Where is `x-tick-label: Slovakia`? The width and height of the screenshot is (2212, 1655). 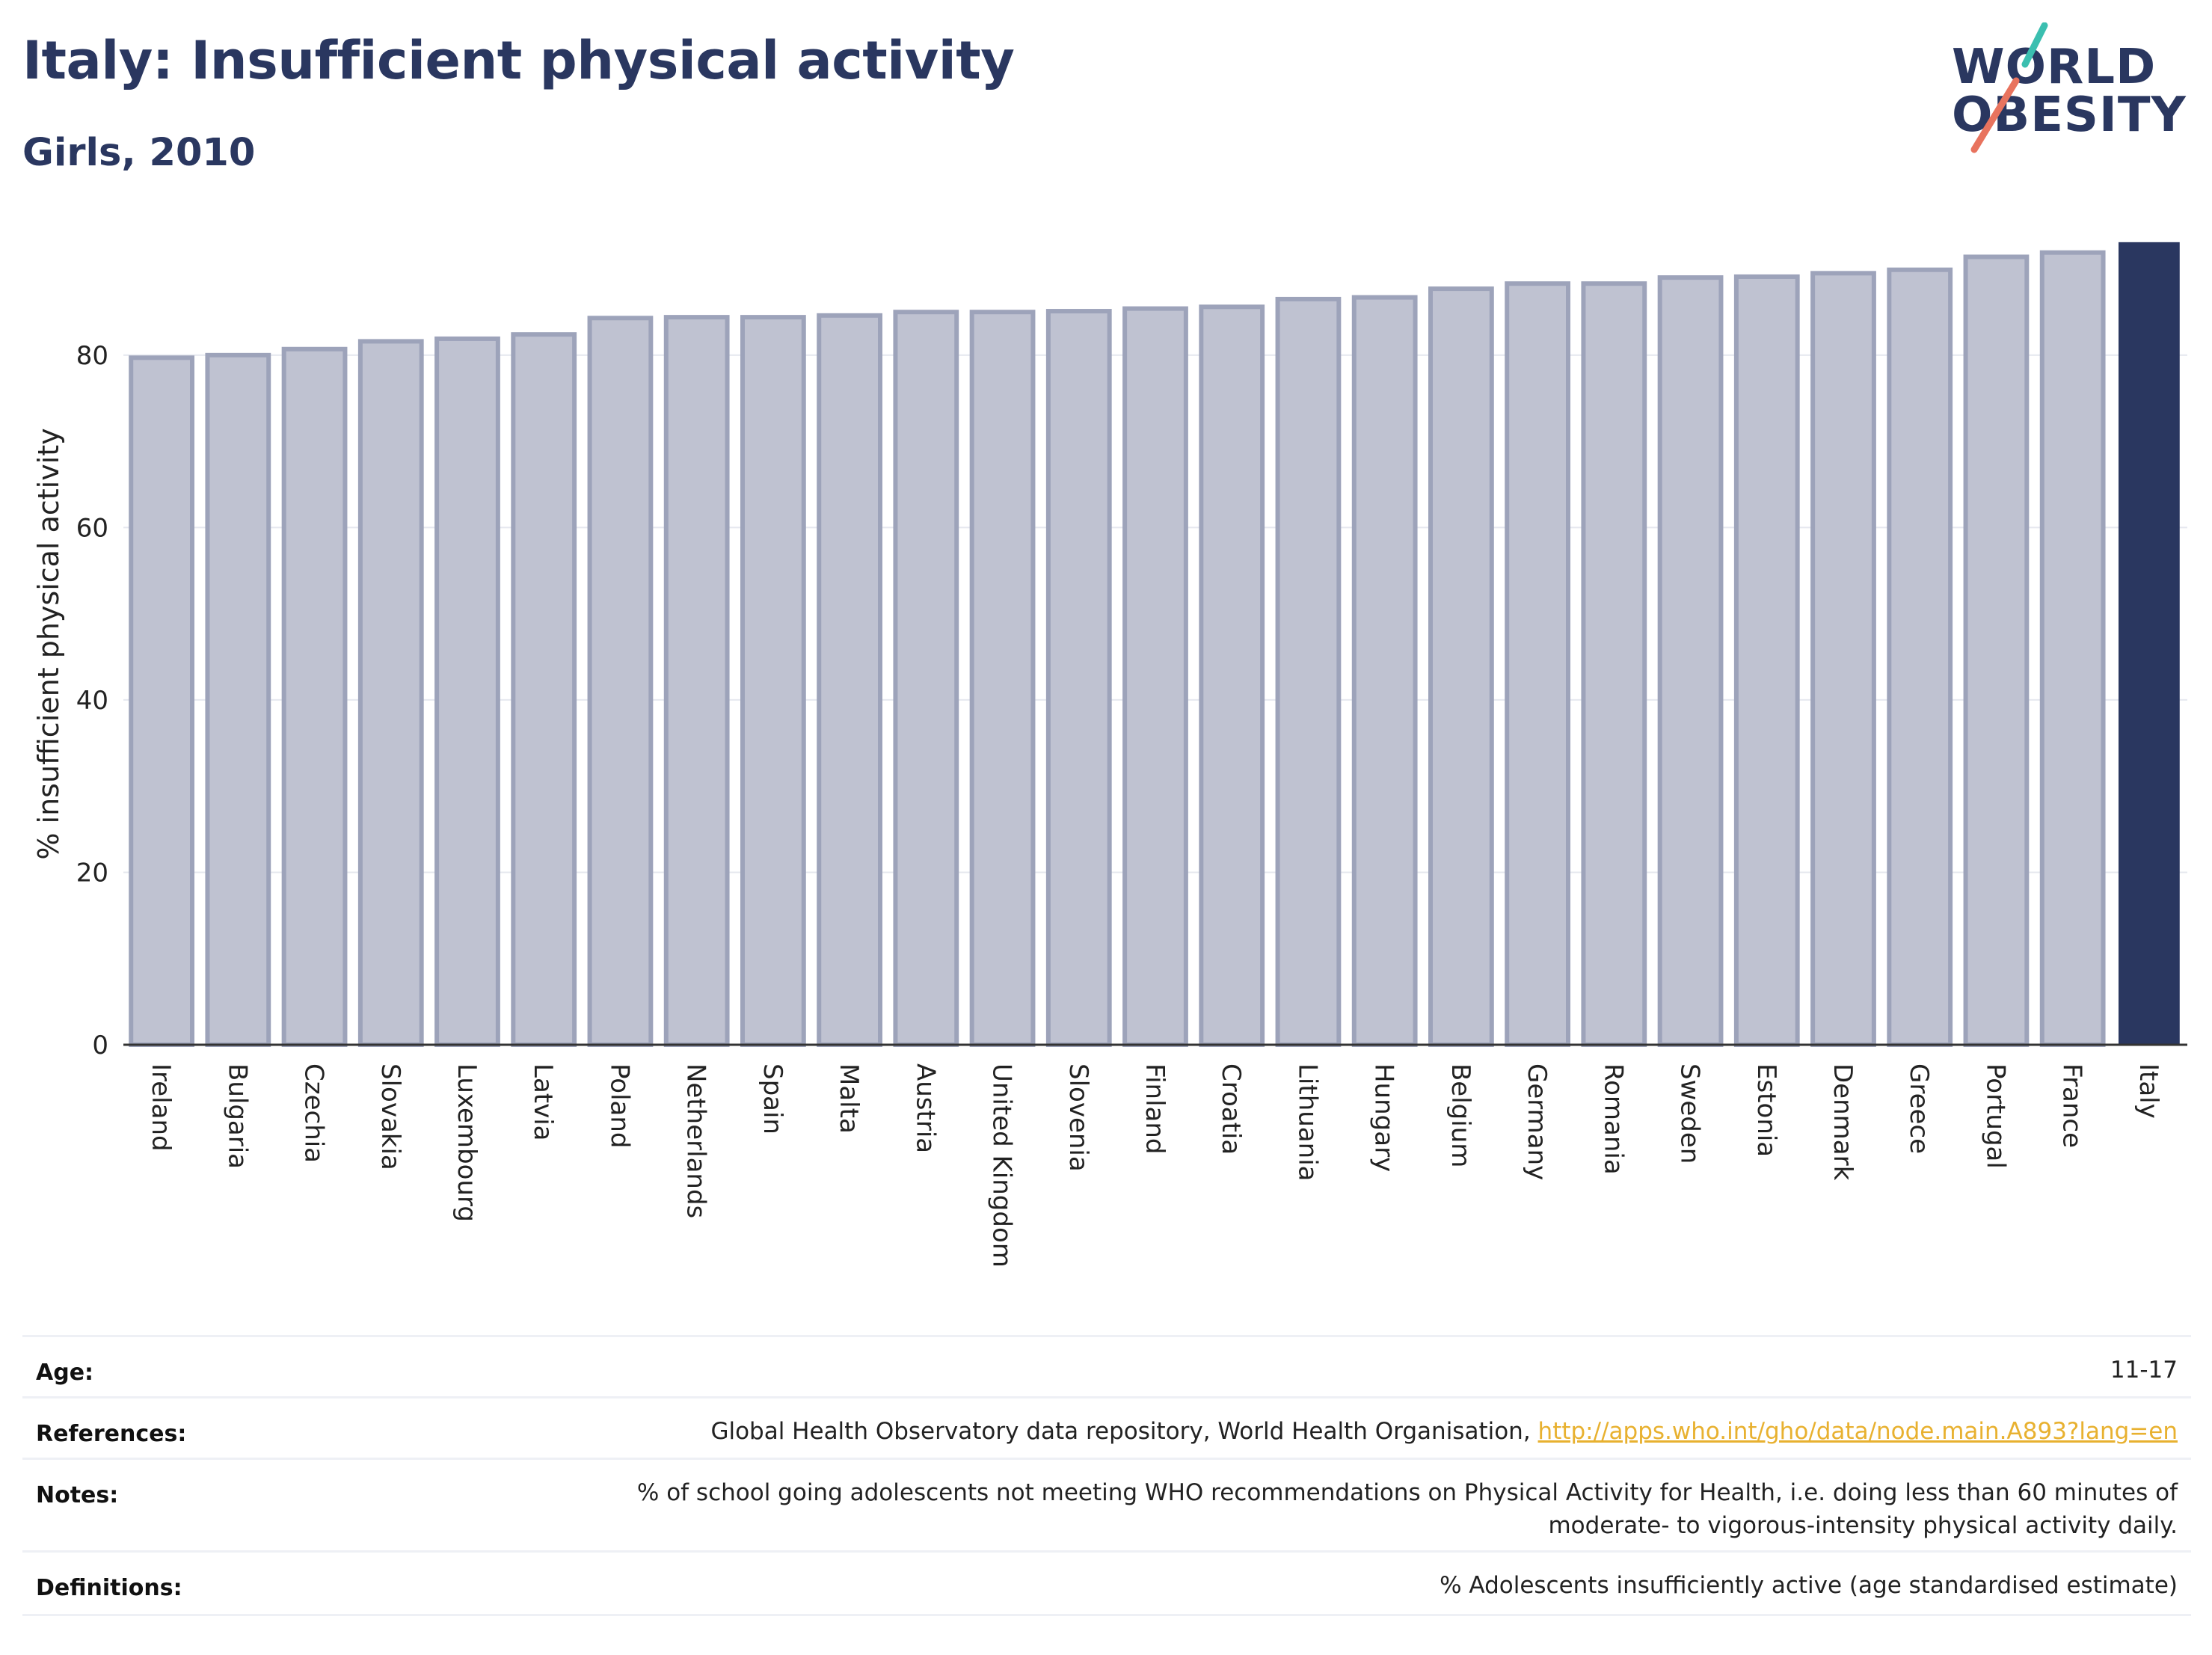
x-tick-label: Slovakia is located at coordinates (390, 1116).